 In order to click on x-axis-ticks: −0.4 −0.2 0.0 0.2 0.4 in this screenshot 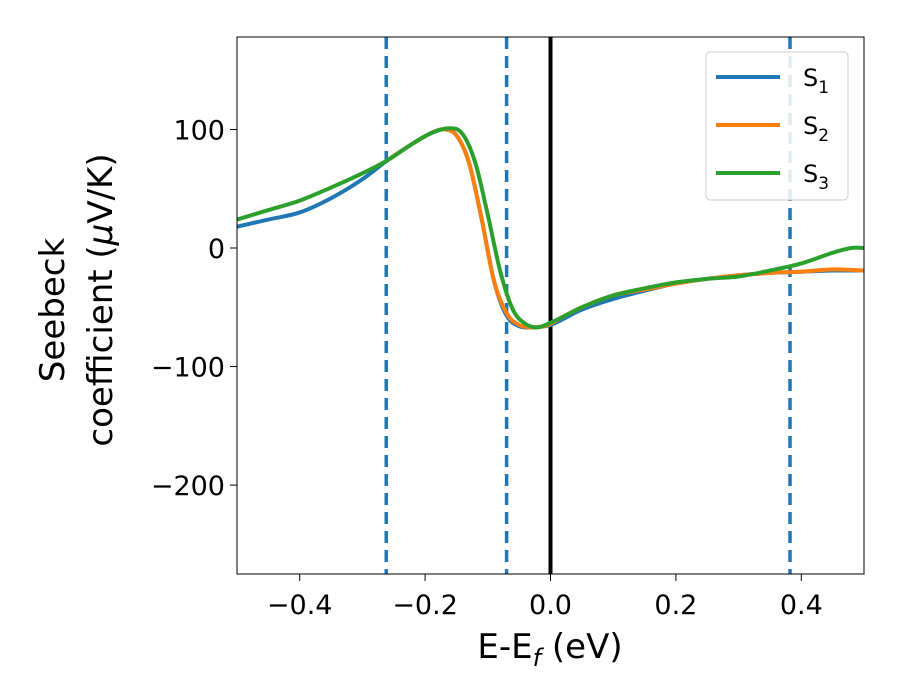, I will do `click(545, 597)`.